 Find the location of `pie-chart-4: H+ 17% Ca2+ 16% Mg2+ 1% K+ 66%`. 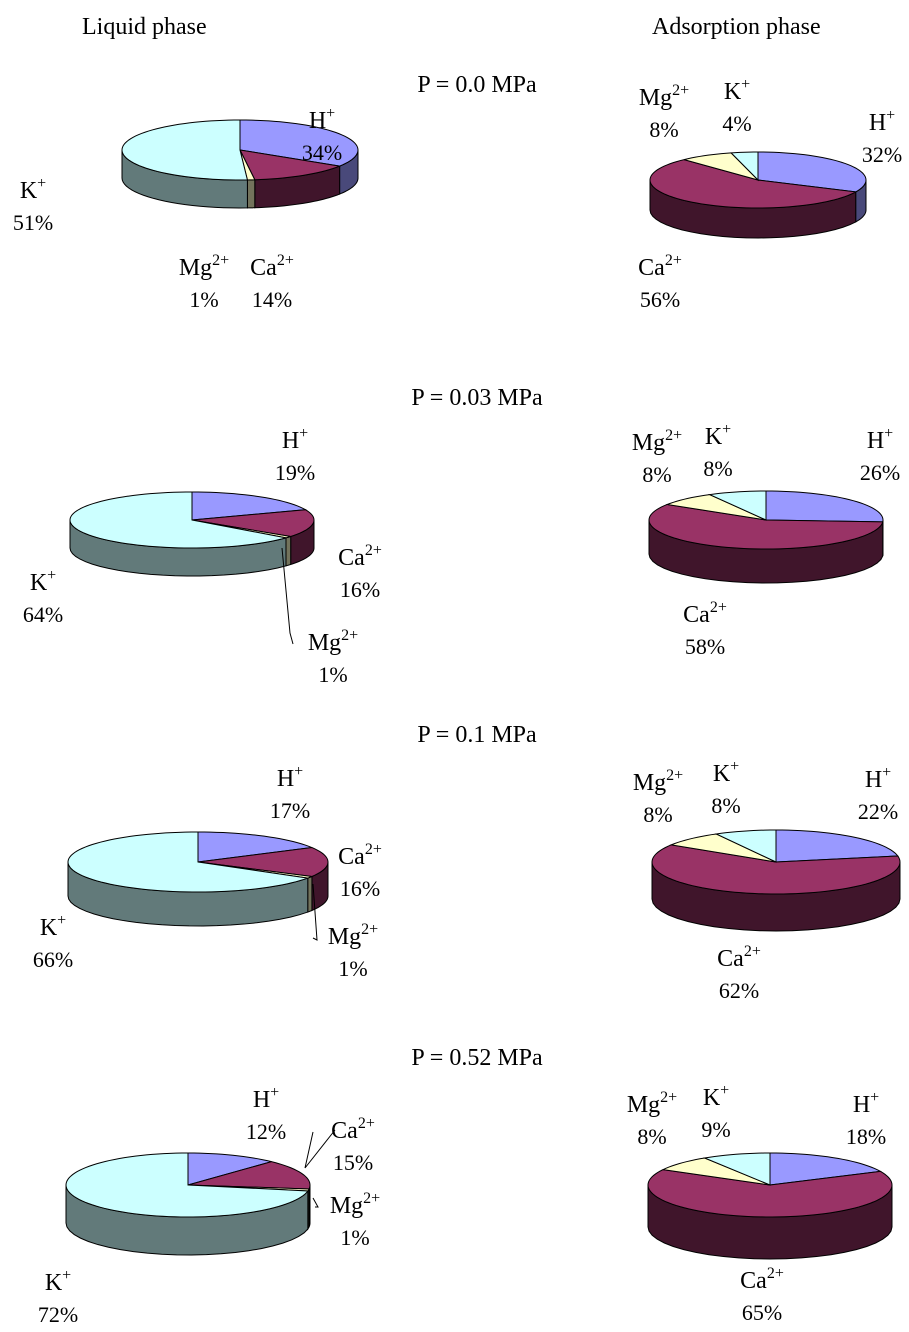

pie-chart-4: H+ 17% Ca2+ 16% Mg2+ 1% K+ 66% is located at coordinates (207, 872).